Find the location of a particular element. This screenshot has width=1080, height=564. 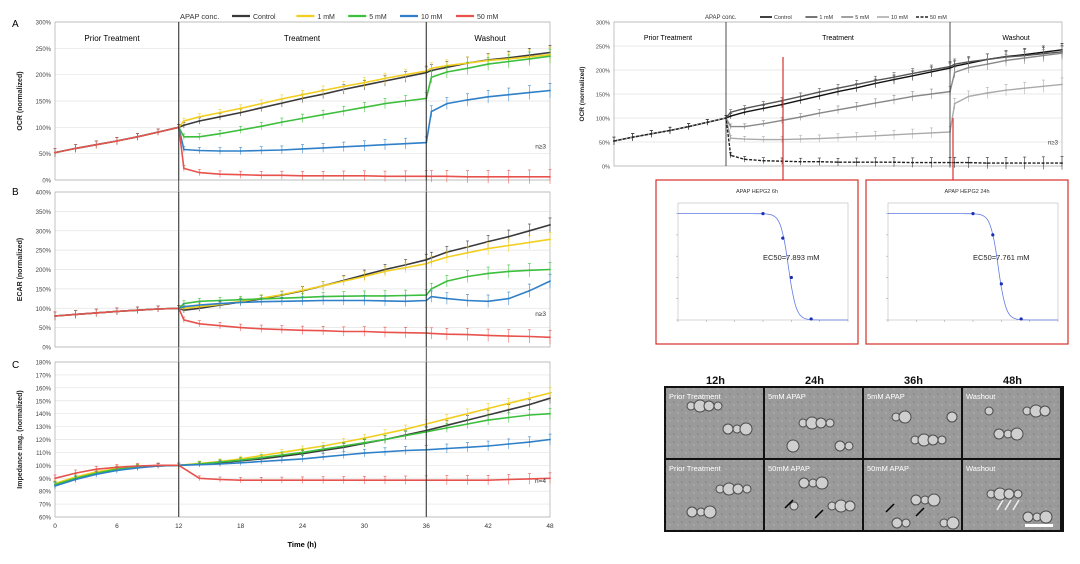

y-axis-label: OCR (normalized) is located at coordinates (20, 100).